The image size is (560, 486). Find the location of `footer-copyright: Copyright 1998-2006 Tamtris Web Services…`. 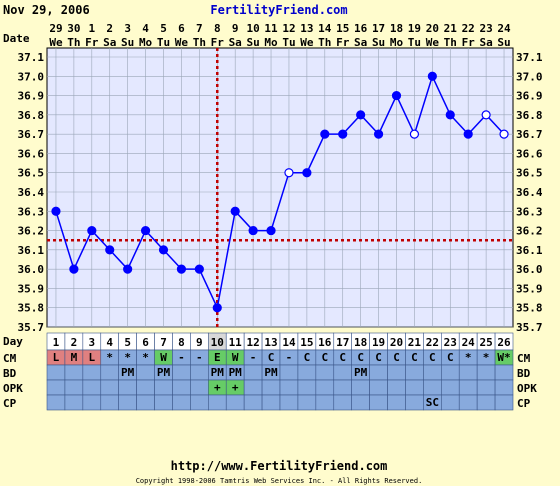

footer-copyright: Copyright 1998-2006 Tamtris Web Services… is located at coordinates (279, 481).